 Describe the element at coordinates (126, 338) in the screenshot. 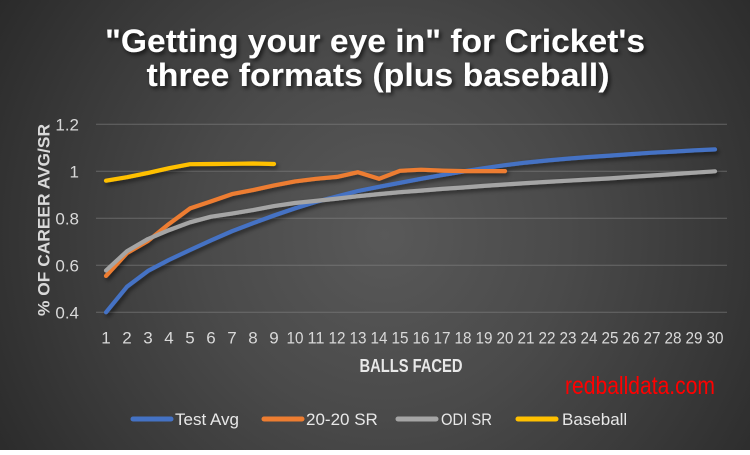

I see `svg-text: 2` at that location.